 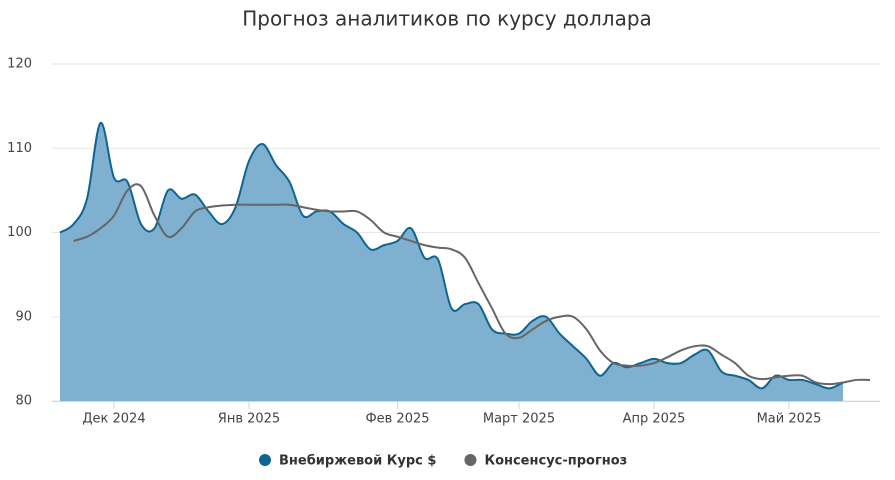 I want to click on y-tick-label: 120, so click(x=19, y=64).